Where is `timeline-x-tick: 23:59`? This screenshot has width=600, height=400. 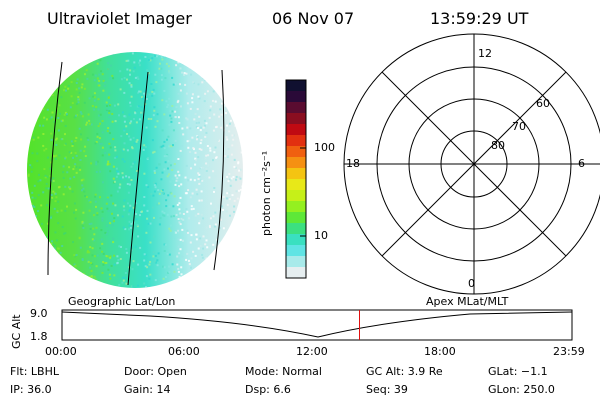
timeline-x-tick: 23:59 is located at coordinates (569, 351).